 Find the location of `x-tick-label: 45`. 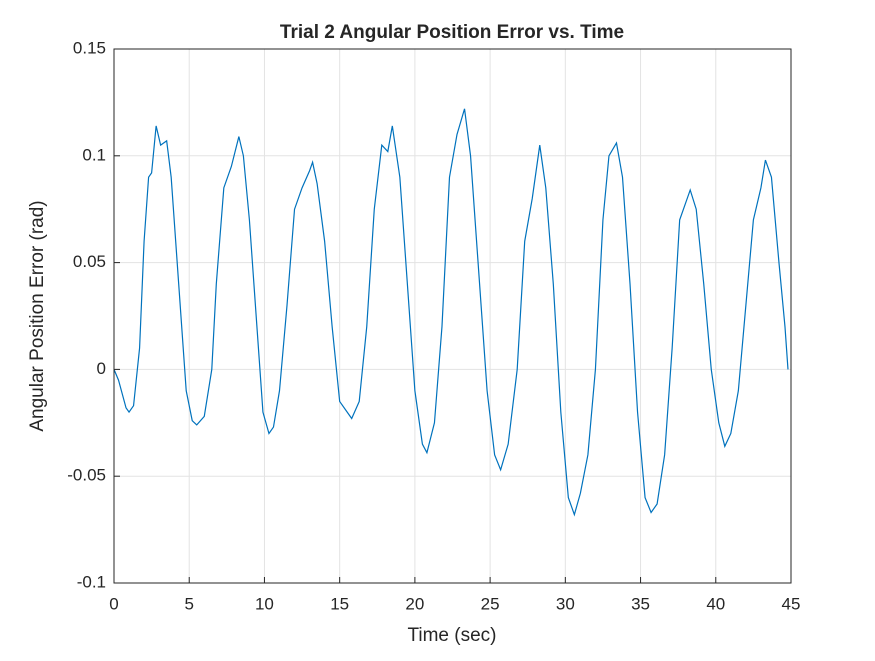

x-tick-label: 45 is located at coordinates (791, 603).